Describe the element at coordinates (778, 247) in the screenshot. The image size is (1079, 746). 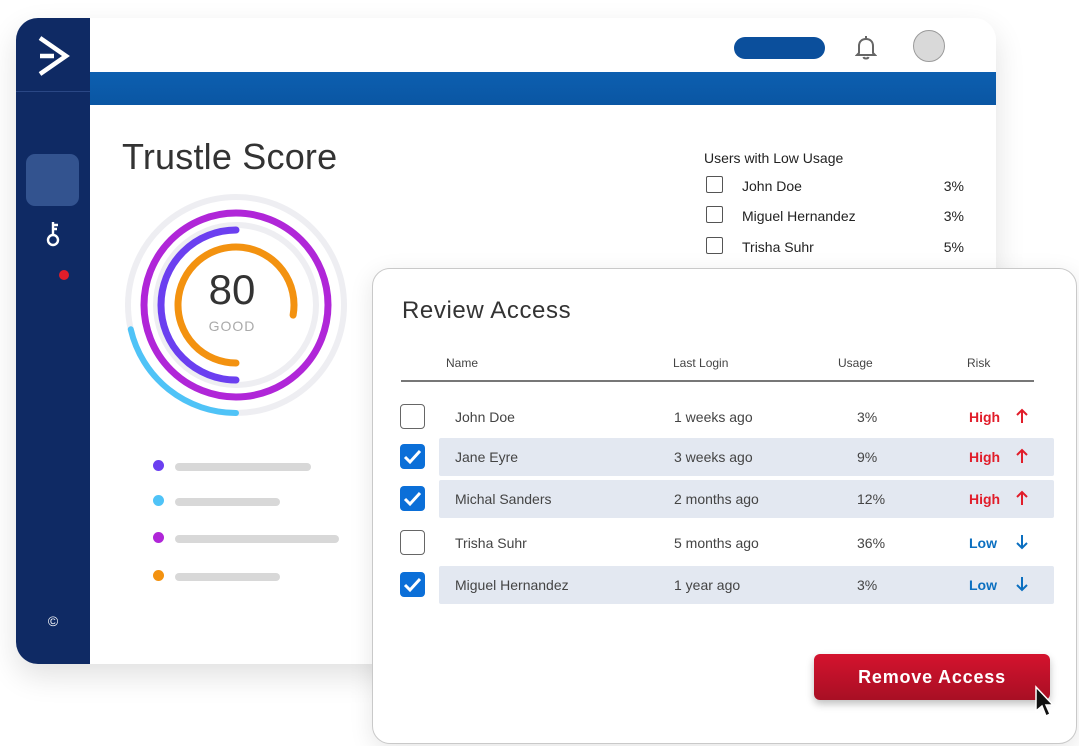
I see `low-usage-name: Trisha Suhr` at that location.